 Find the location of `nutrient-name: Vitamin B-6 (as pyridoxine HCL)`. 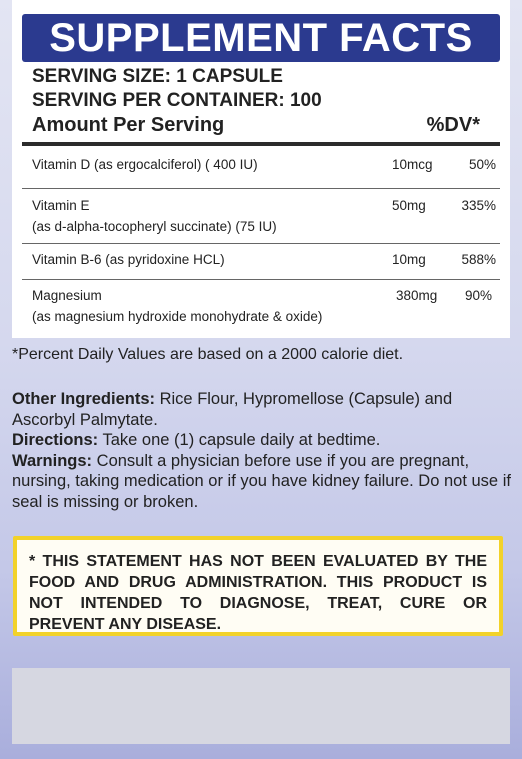

nutrient-name: Vitamin B-6 (as pyridoxine HCL) is located at coordinates (128, 259).